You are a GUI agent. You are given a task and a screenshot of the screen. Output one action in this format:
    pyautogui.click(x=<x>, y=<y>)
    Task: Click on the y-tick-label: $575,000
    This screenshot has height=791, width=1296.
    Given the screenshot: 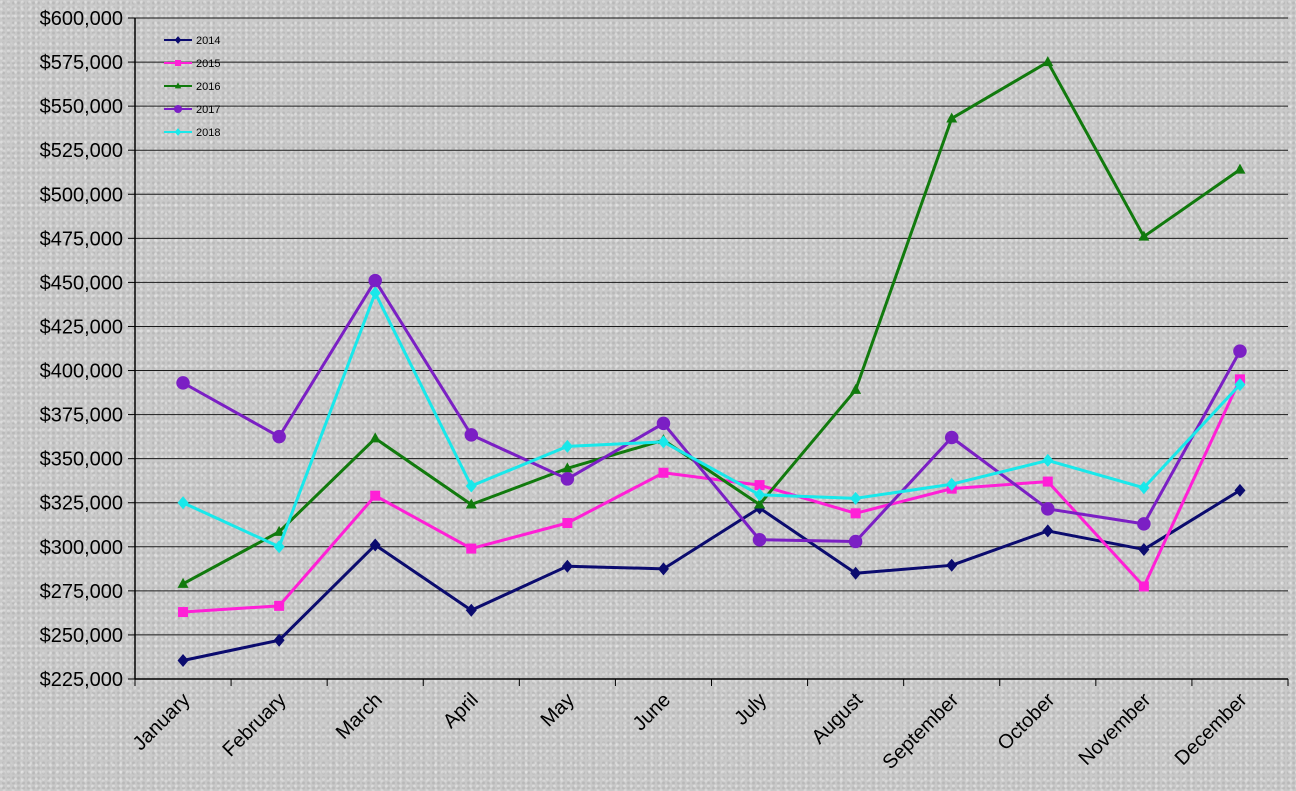 What is the action you would take?
    pyautogui.click(x=81, y=63)
    